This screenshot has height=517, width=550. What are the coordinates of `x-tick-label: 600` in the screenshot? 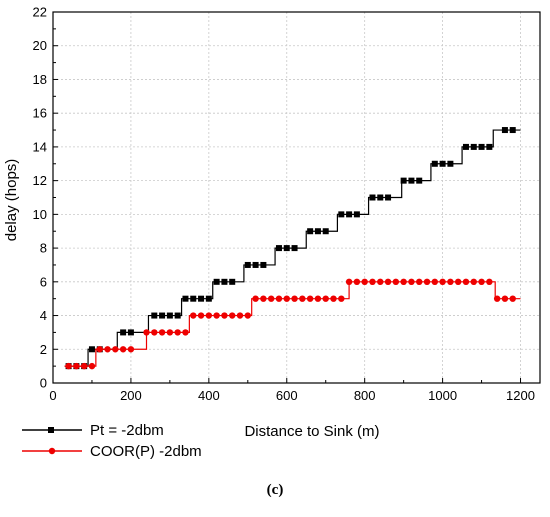 It's located at (287, 395).